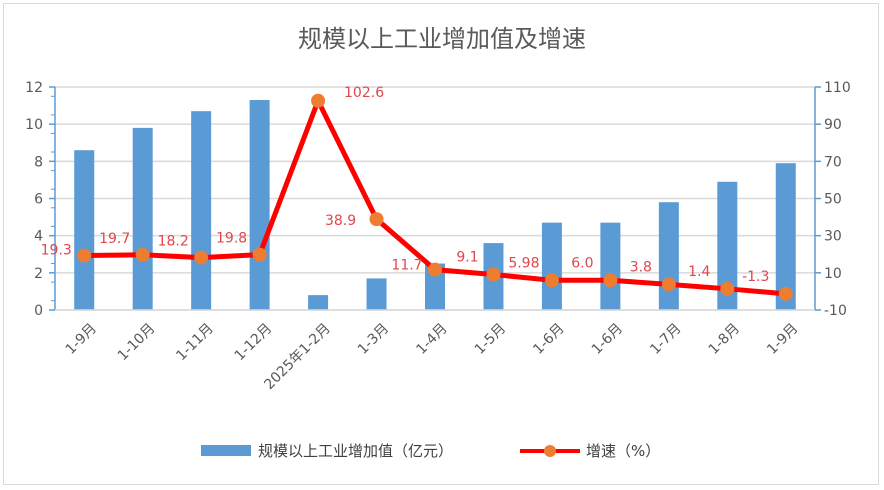 This screenshot has height=490, width=884. What do you see at coordinates (837, 88) in the screenshot?
I see `y-right-tick-label: 110` at bounding box center [837, 88].